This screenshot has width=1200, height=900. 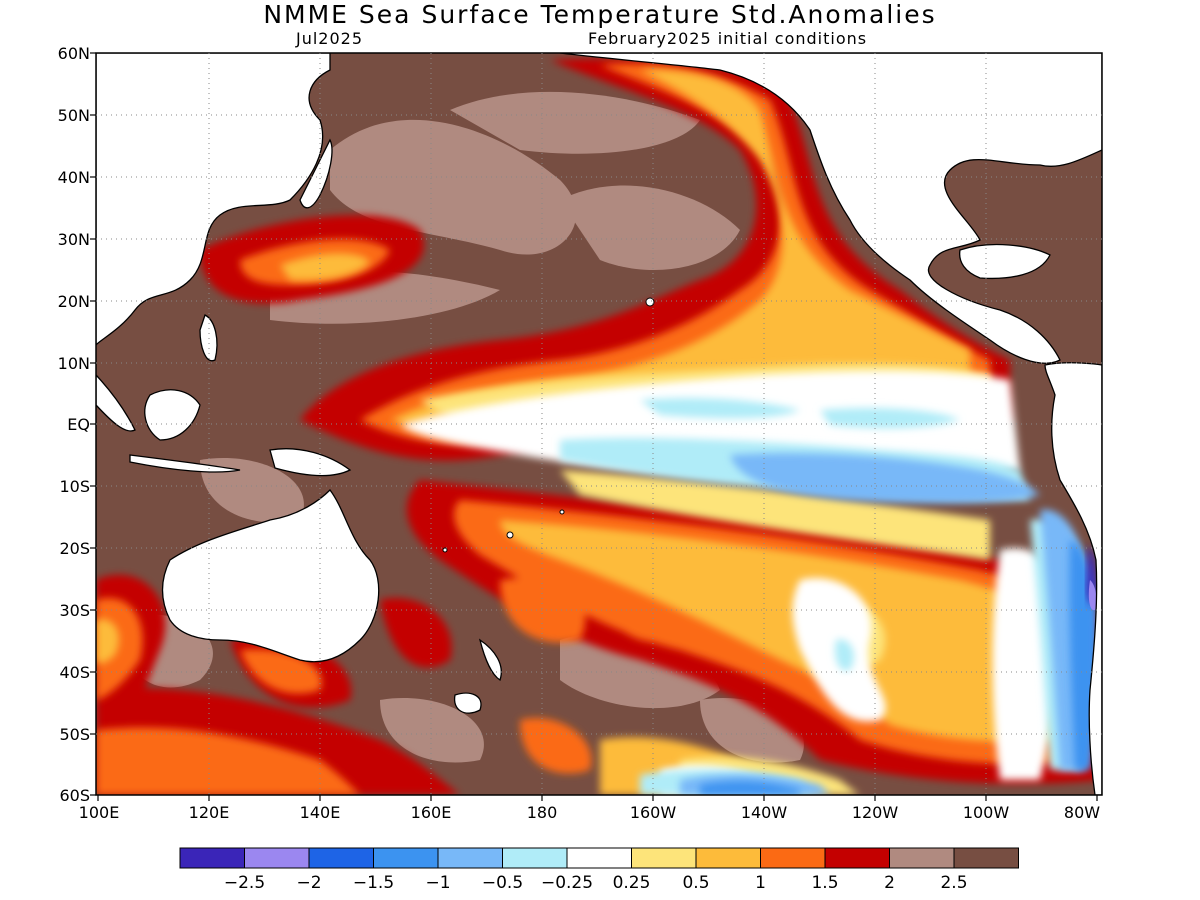 What do you see at coordinates (889, 883) in the screenshot?
I see `colorbar-tick-label: 2` at bounding box center [889, 883].